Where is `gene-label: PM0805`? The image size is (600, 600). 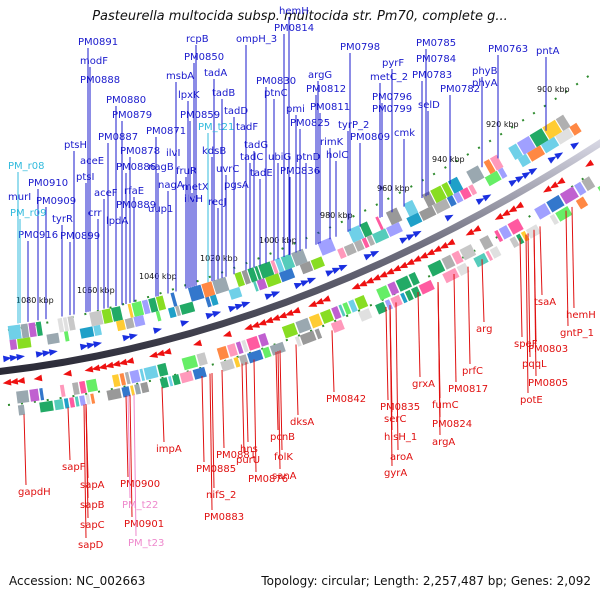
gene-label: PM0805 is located at coordinates (548, 383).